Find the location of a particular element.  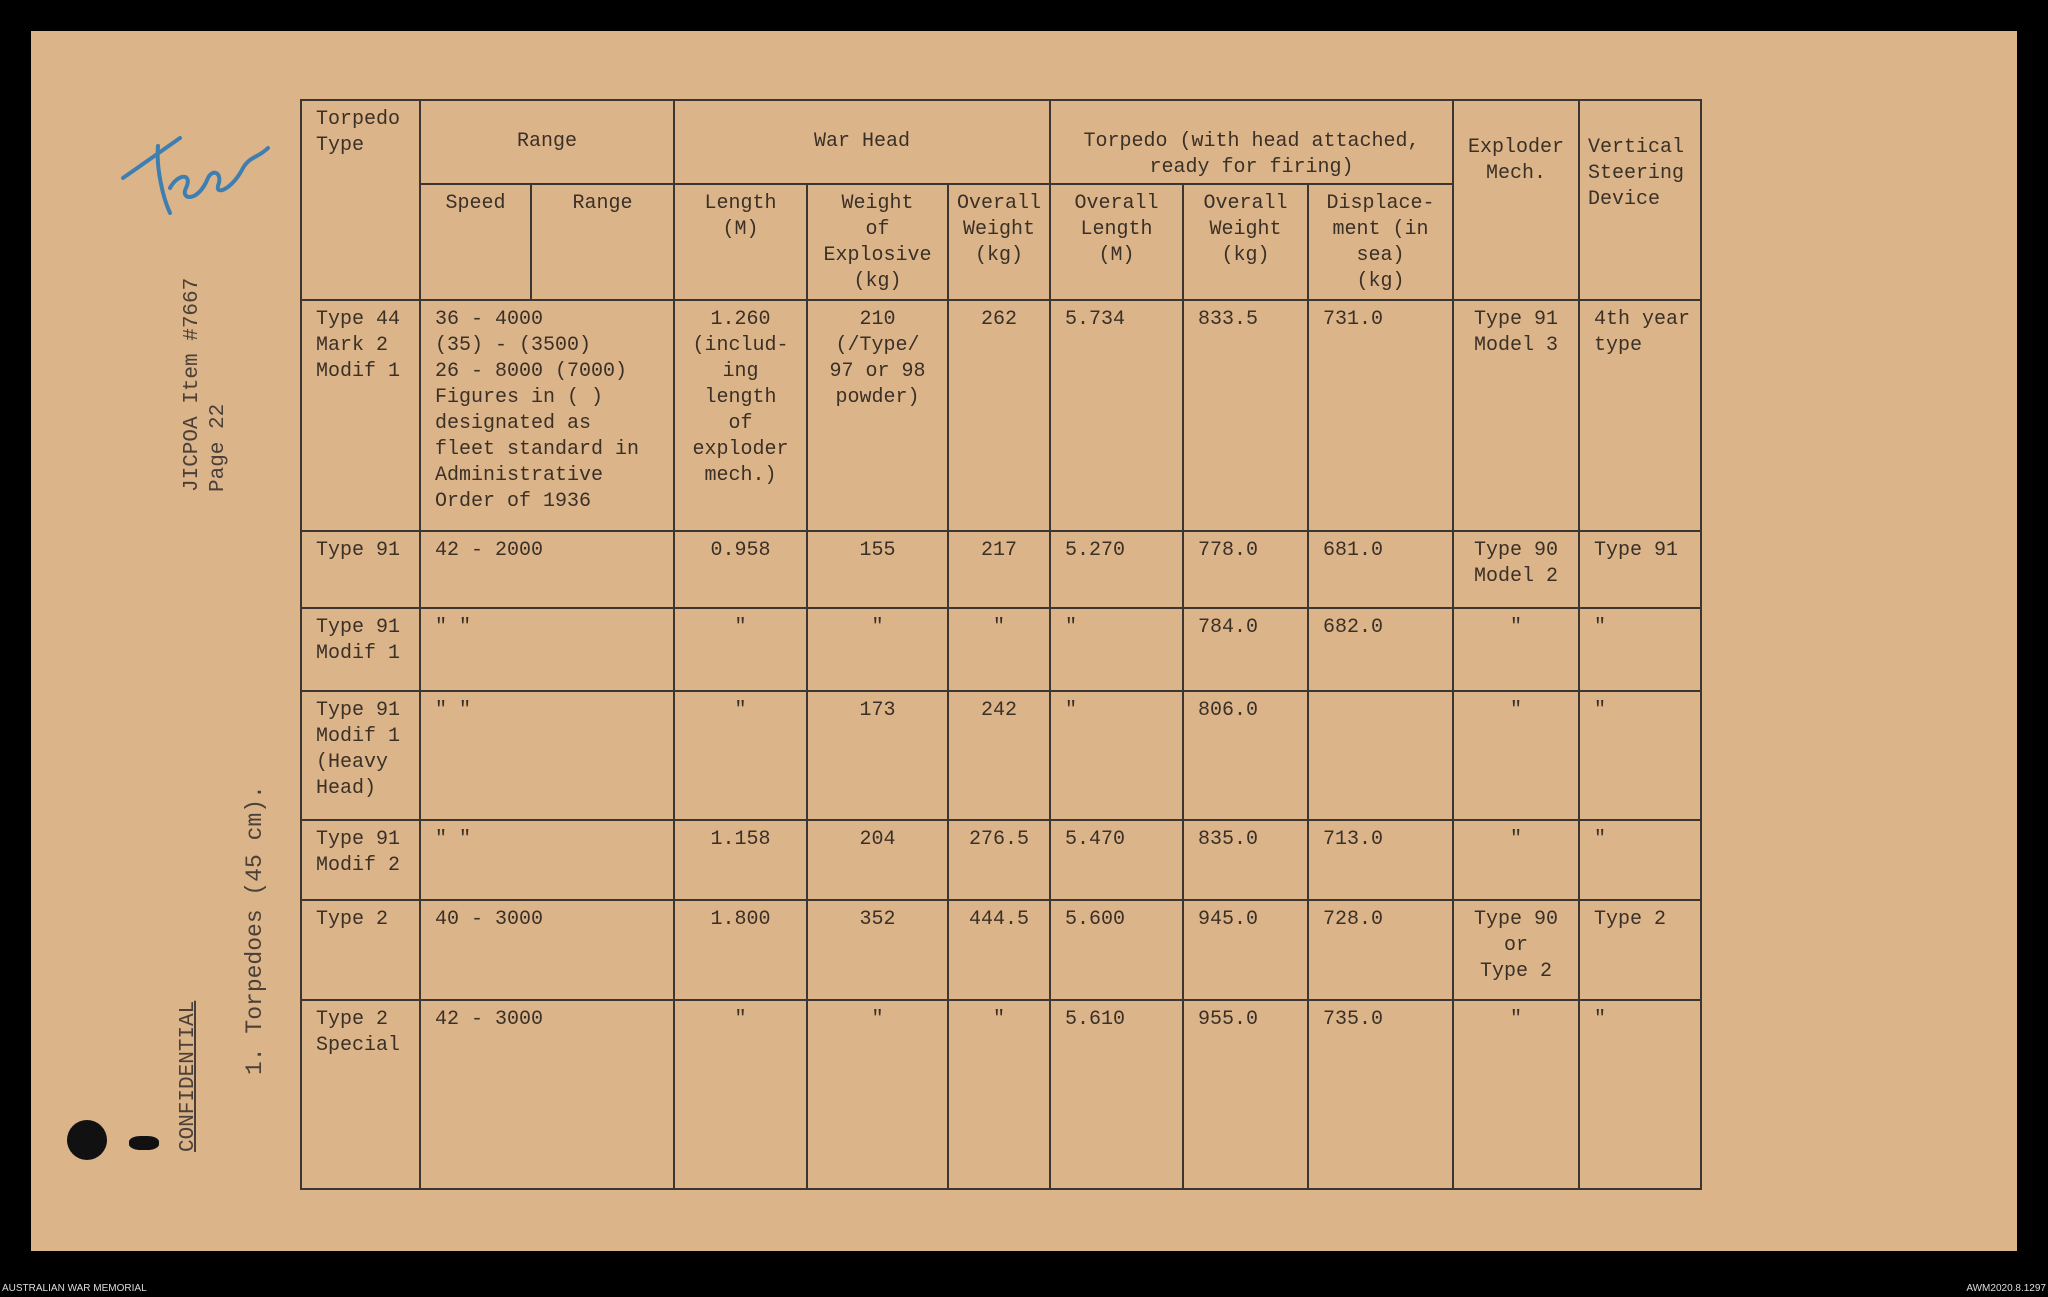

cell-overall-weight: 945.0 is located at coordinates (1245, 950).